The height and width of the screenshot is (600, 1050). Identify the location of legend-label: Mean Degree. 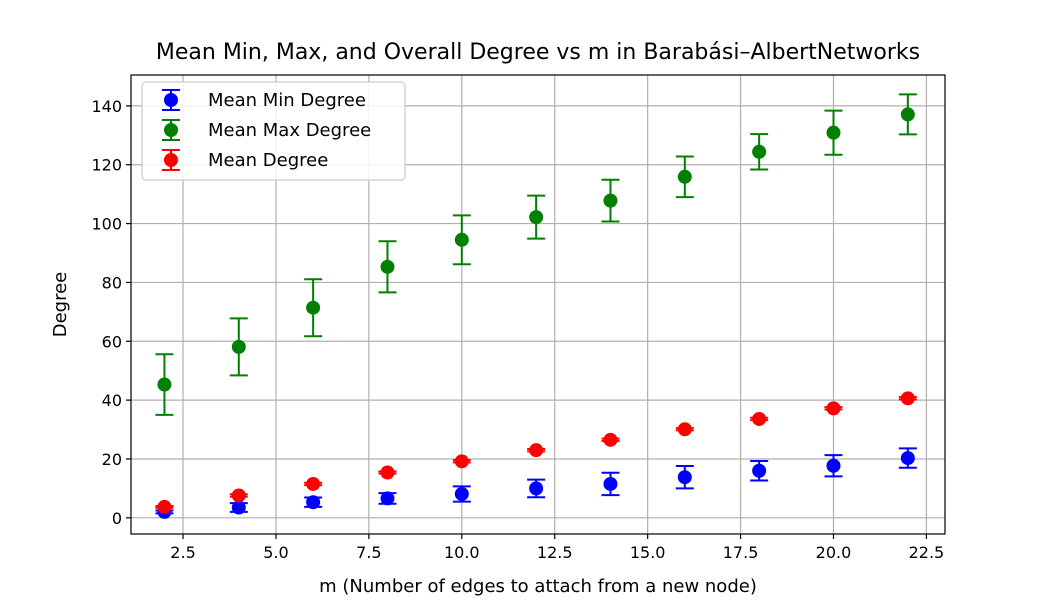
(268, 160).